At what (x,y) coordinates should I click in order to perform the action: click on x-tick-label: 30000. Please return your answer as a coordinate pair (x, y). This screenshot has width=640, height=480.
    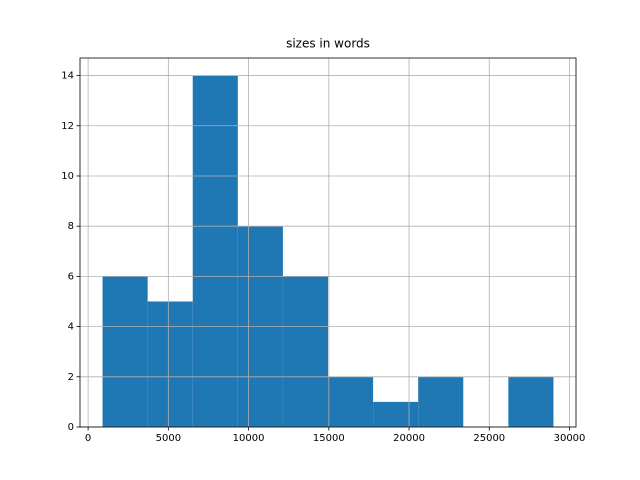
    Looking at the image, I should click on (570, 438).